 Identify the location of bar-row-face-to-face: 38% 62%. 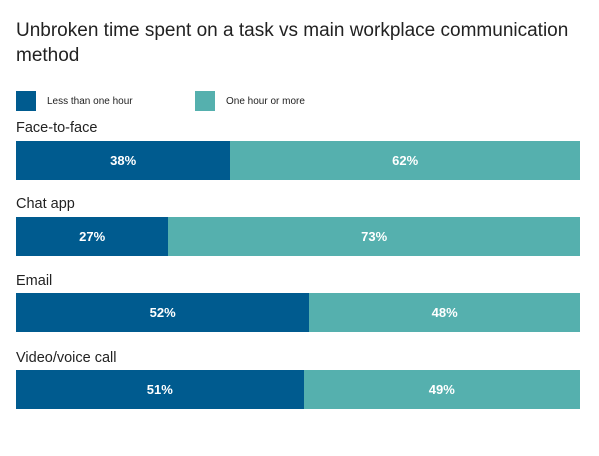
(298, 160).